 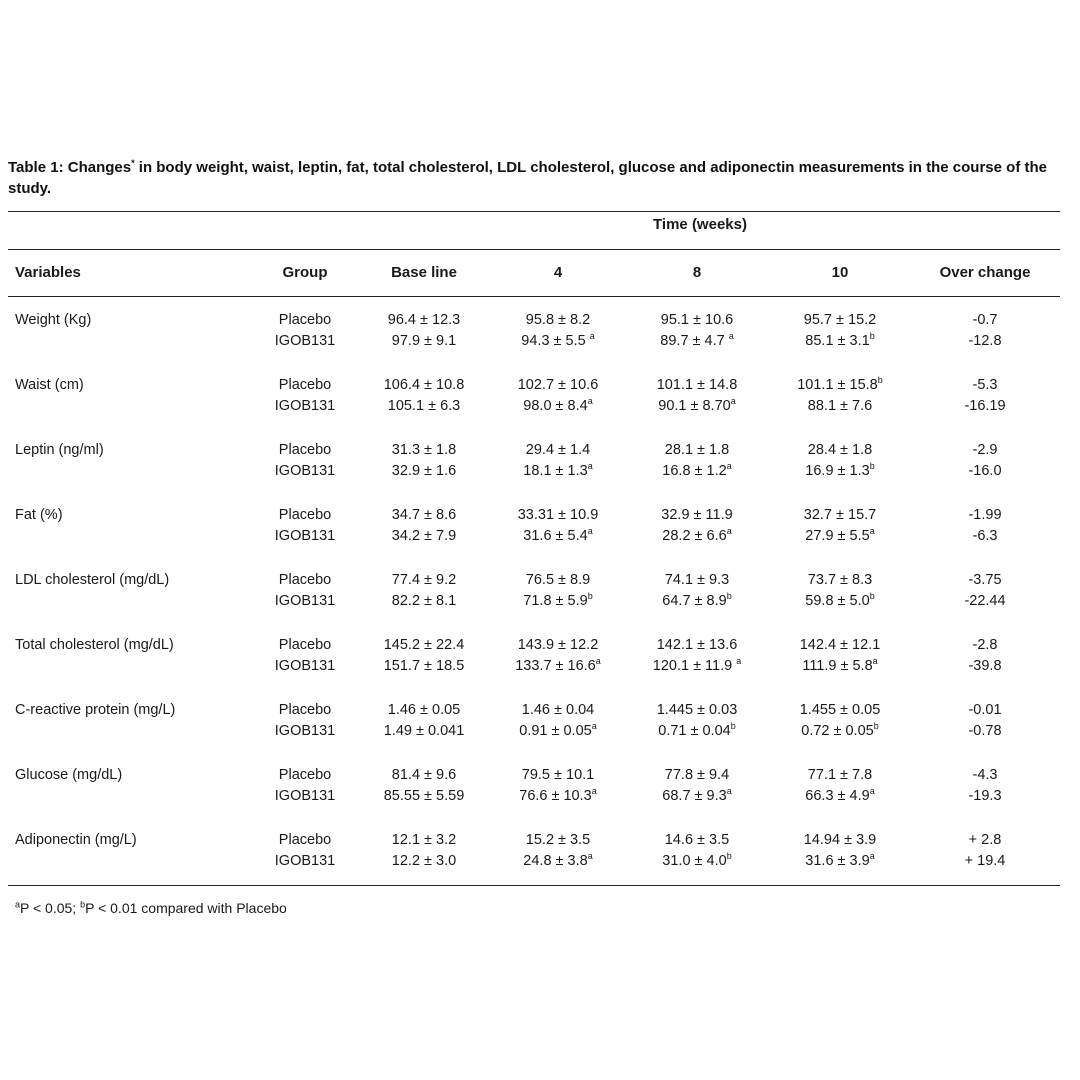 I want to click on over-change-cell: + 2.8, so click(x=985, y=840).